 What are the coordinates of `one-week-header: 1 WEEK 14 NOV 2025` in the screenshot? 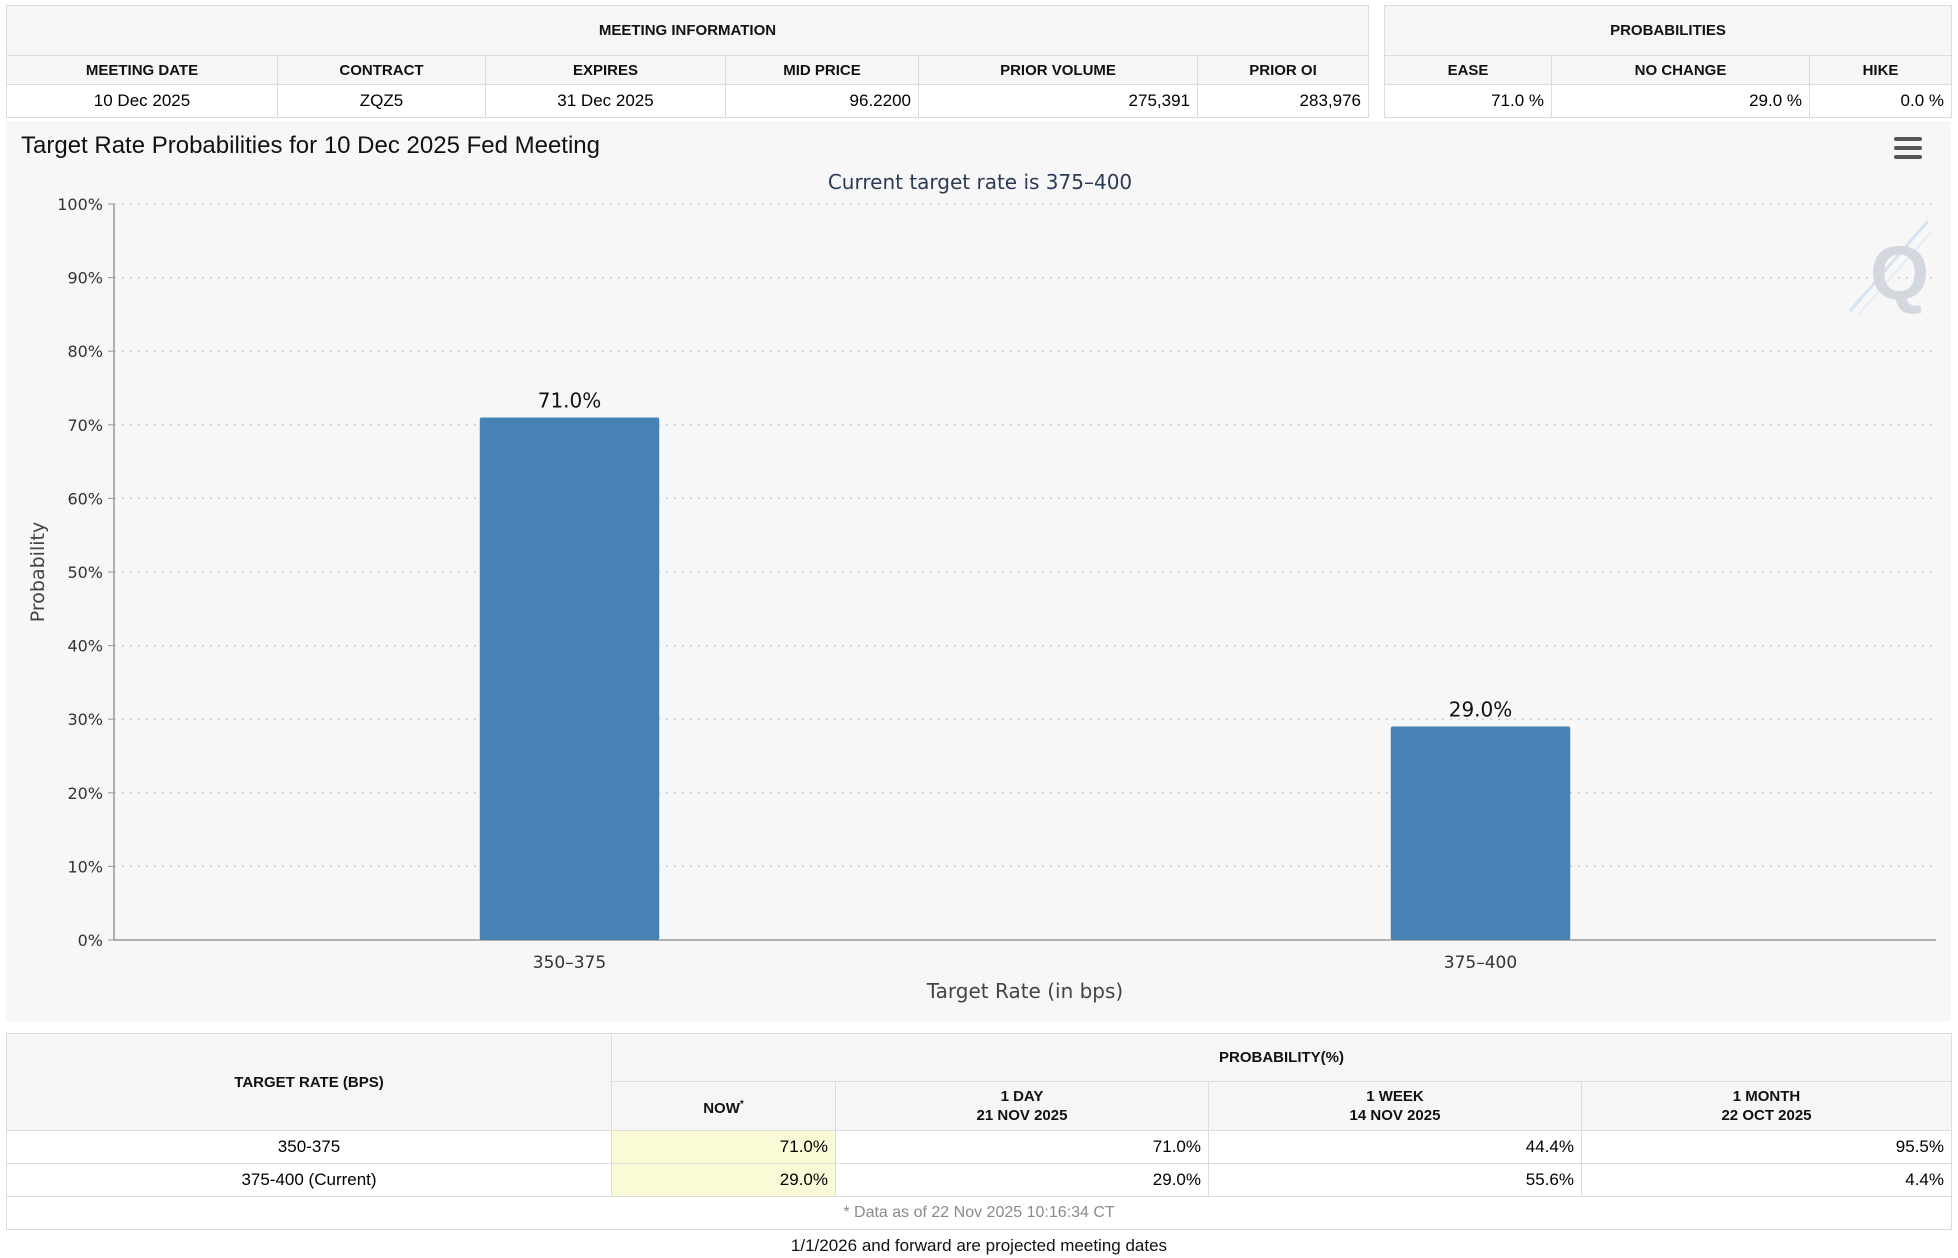 It's located at (1395, 1106).